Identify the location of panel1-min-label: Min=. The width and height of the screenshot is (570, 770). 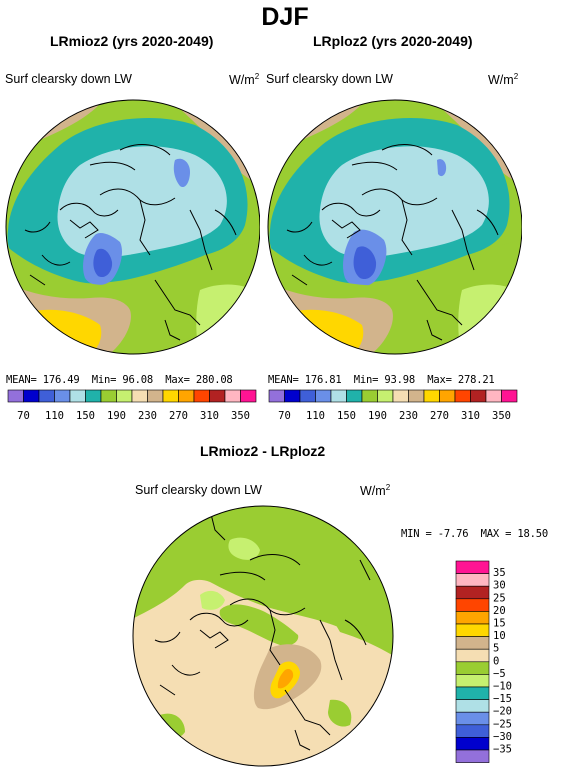
(104, 380).